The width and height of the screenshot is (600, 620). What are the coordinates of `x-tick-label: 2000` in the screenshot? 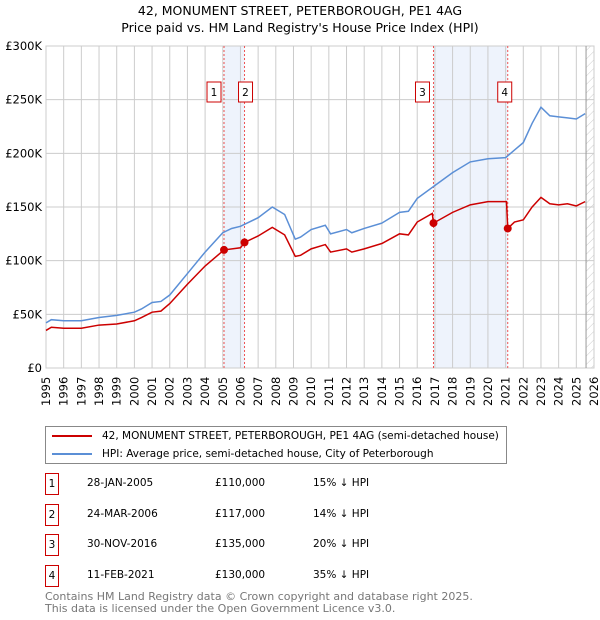 It's located at (134, 391).